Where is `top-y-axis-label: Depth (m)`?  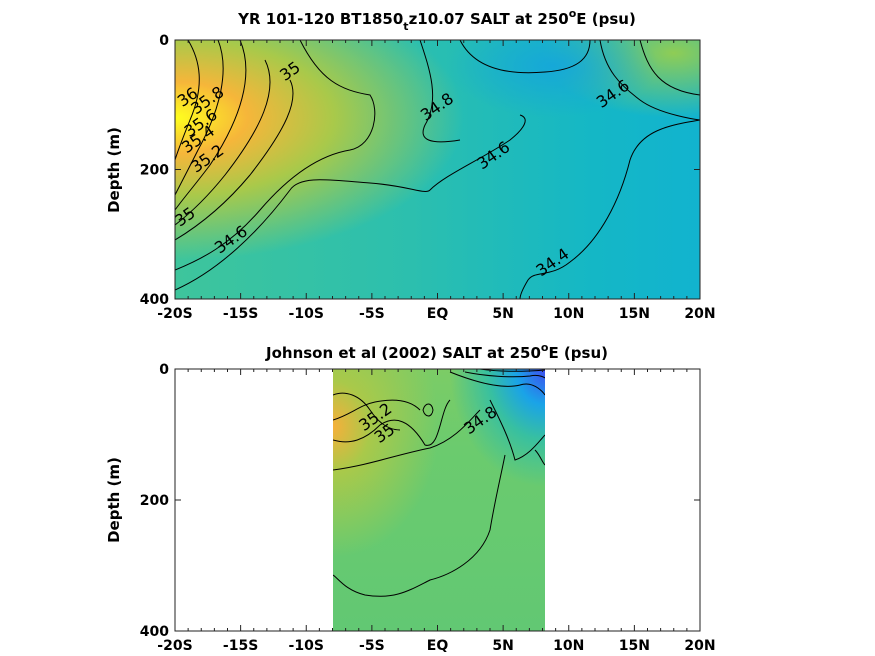
top-y-axis-label: Depth (m) is located at coordinates (114, 170).